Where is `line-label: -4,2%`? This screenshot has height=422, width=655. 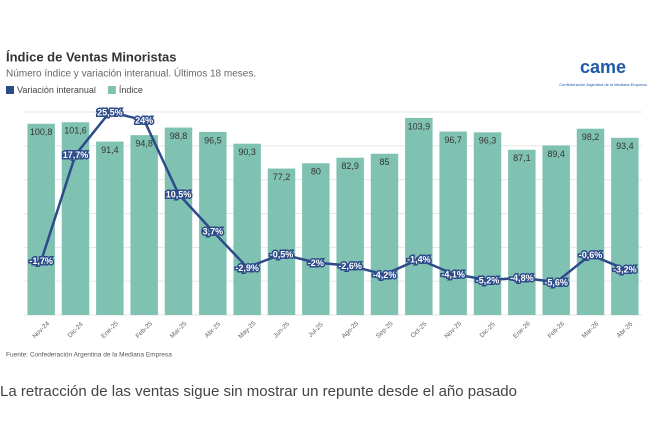
line-label: -4,2% is located at coordinates (385, 275).